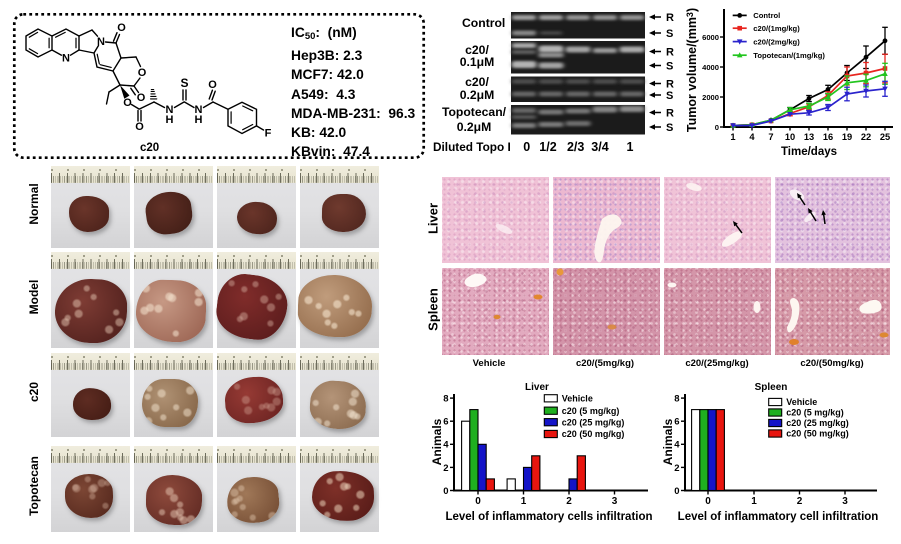  What do you see at coordinates (710, 97) in the screenshot?
I see `svg-text: 2000` at bounding box center [710, 97].